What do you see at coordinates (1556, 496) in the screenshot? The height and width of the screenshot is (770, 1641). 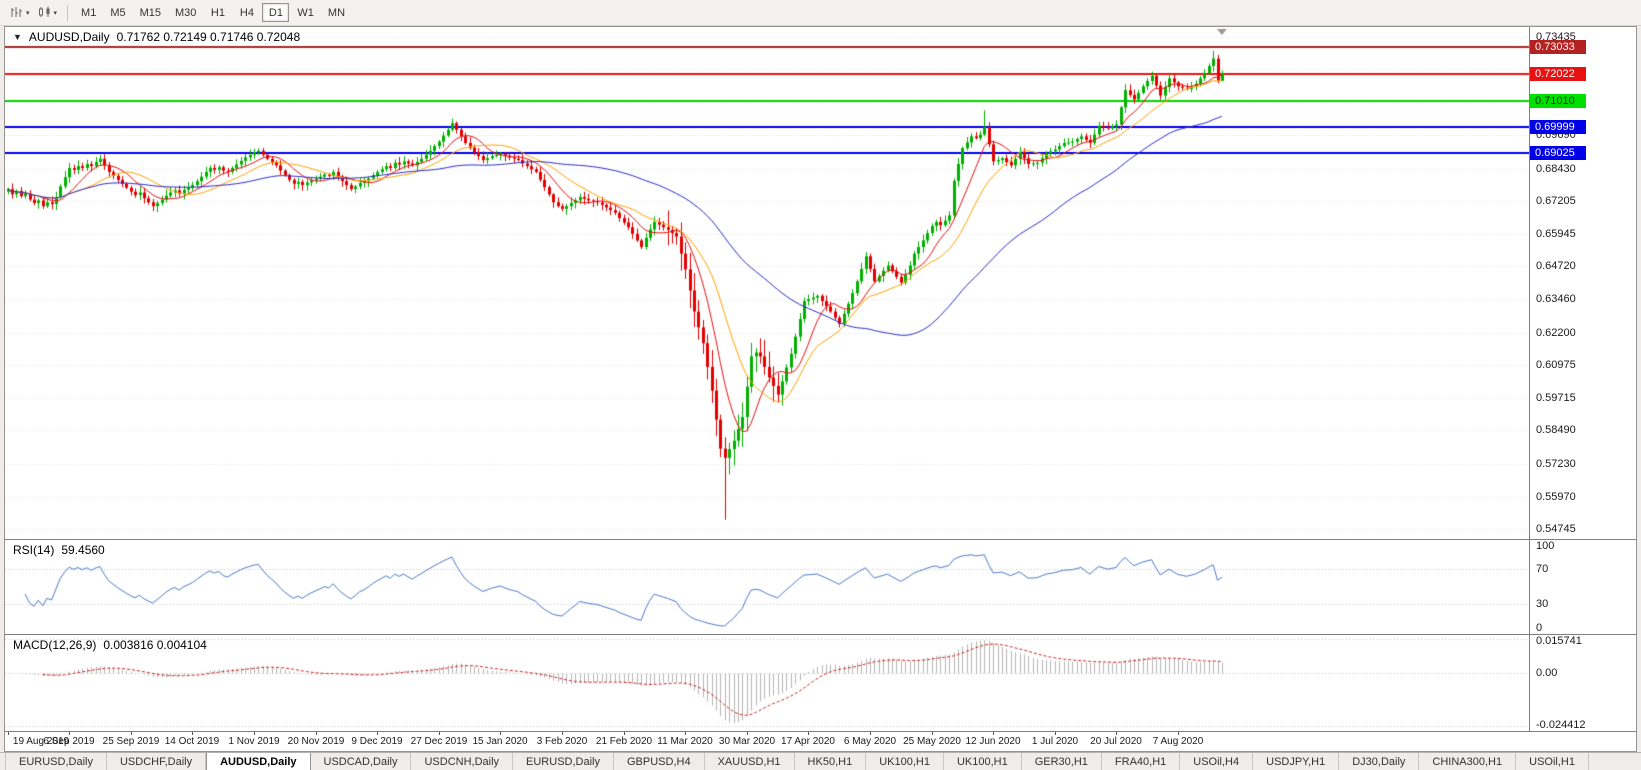 I see `price-axis-label: 0.55970` at bounding box center [1556, 496].